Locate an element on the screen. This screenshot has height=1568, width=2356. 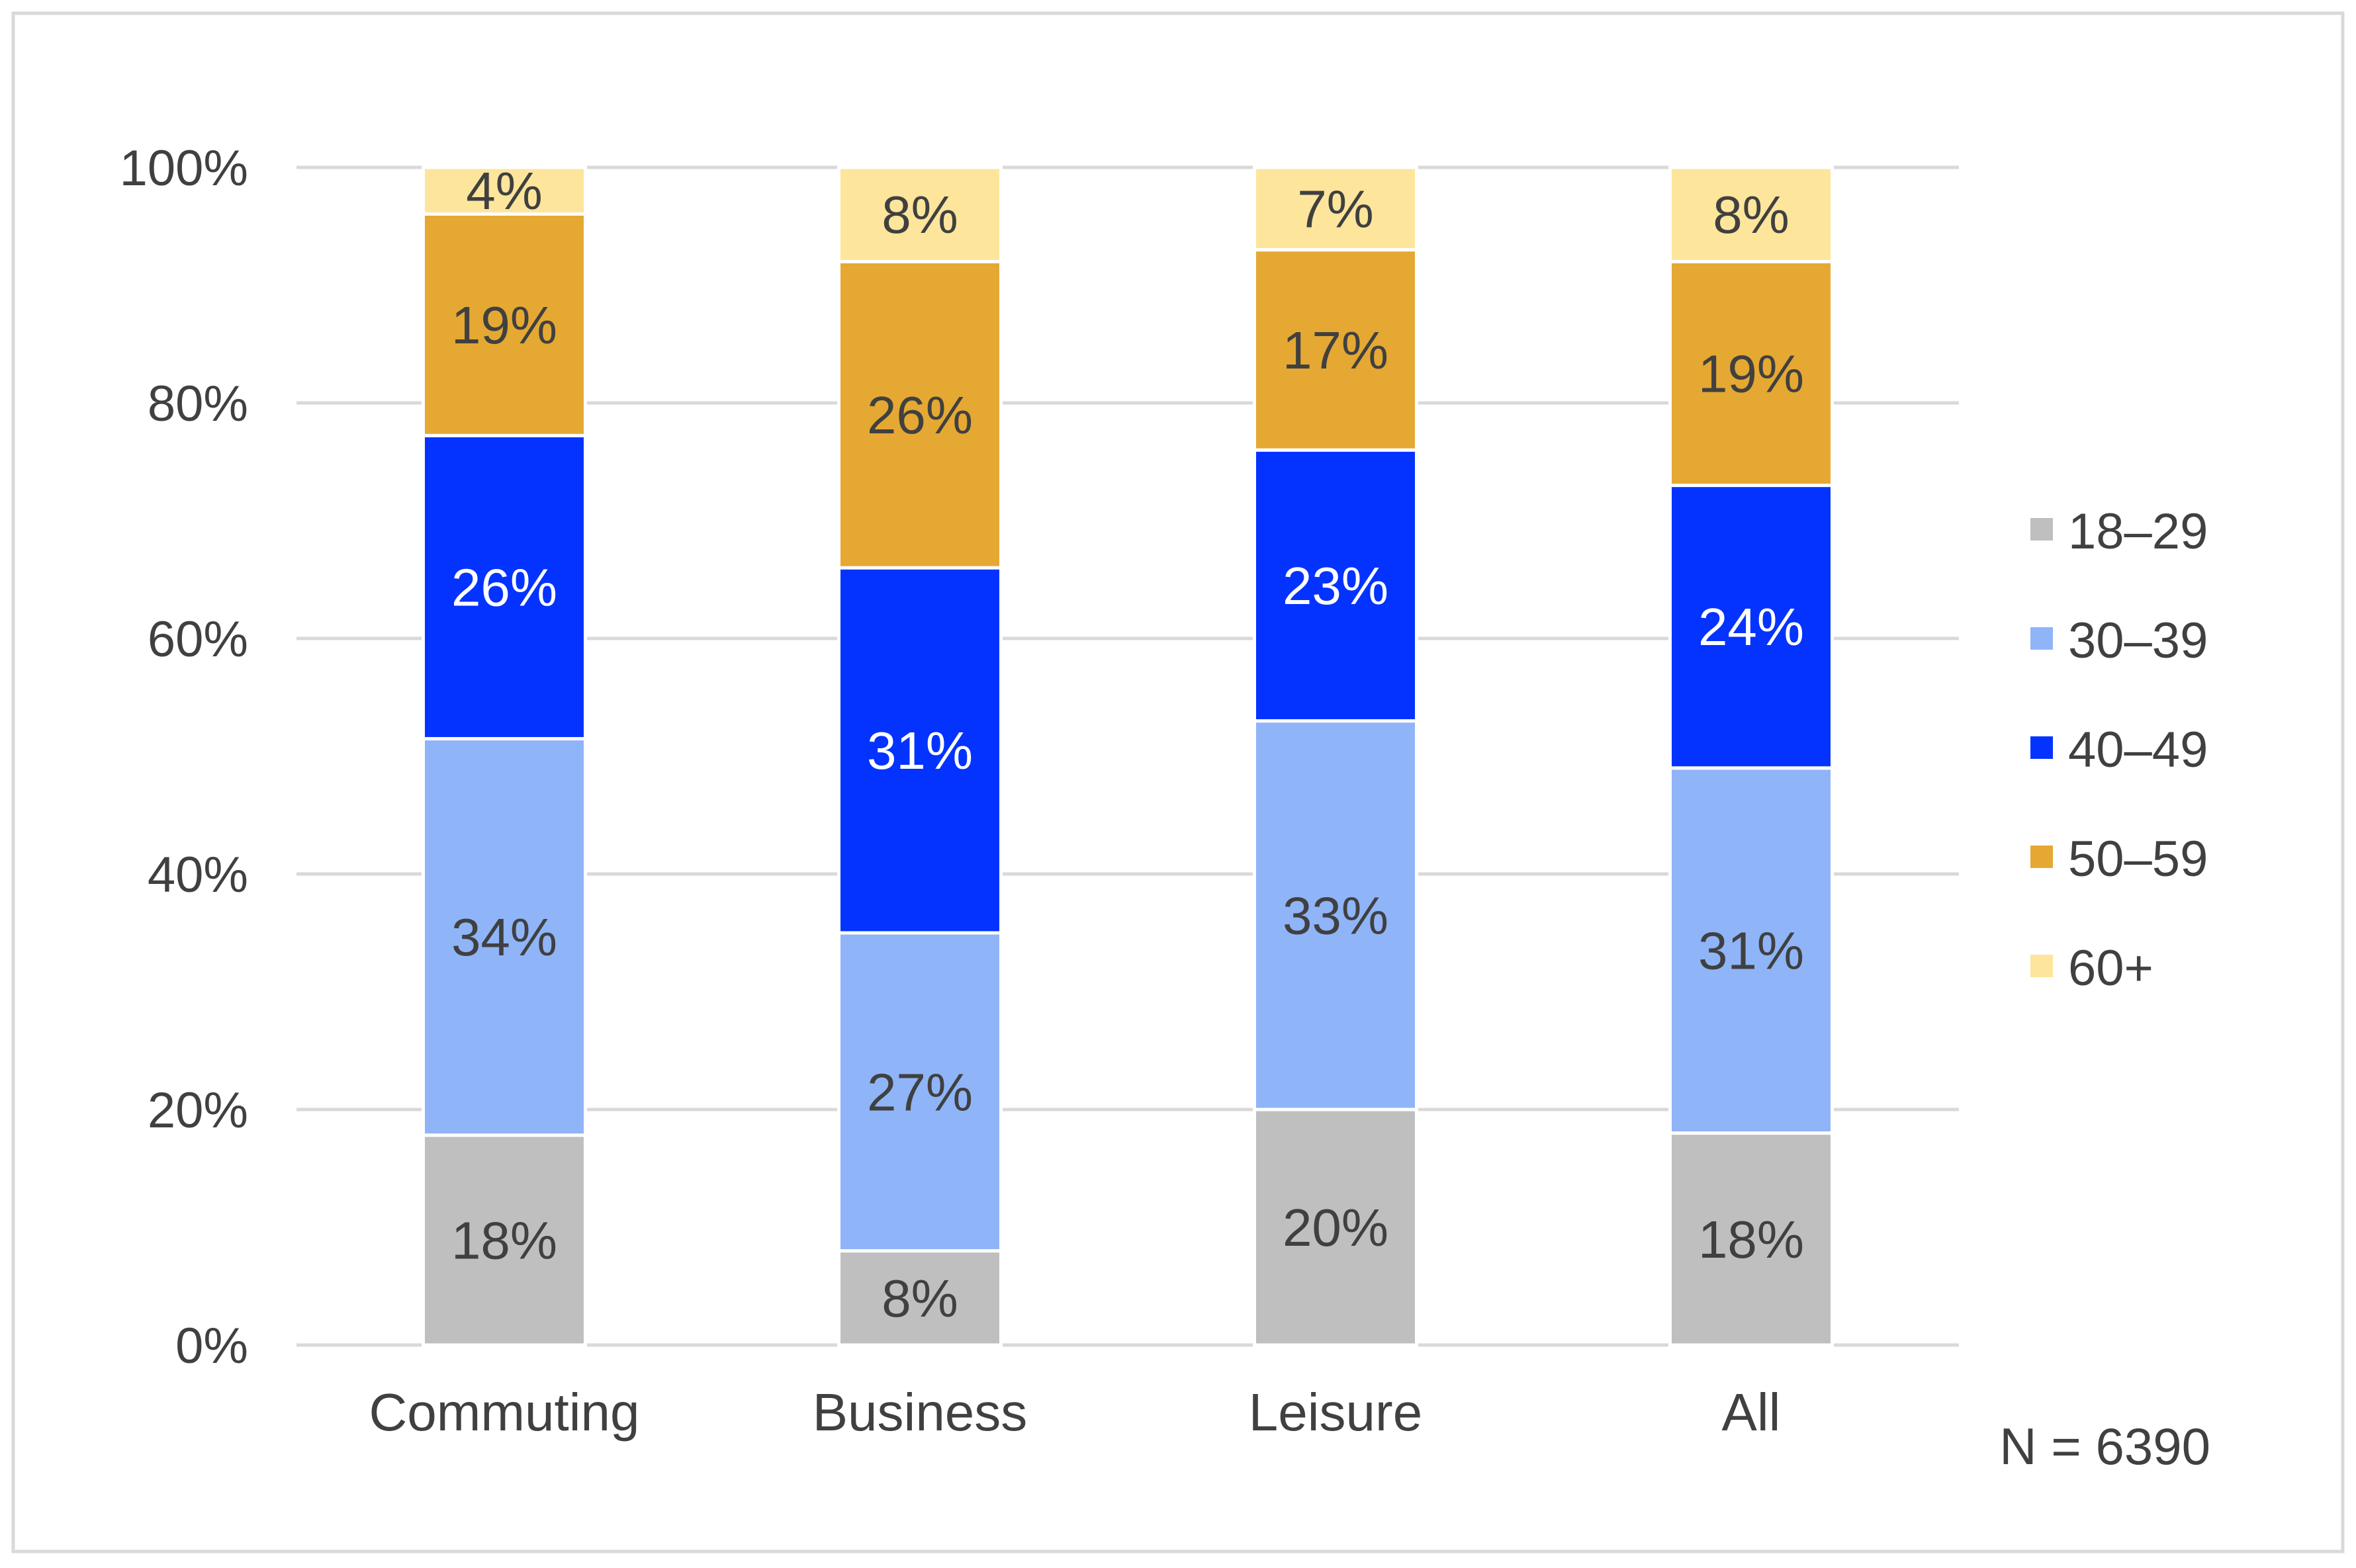
bar-segment-40–49-all is located at coordinates (1751, 627).